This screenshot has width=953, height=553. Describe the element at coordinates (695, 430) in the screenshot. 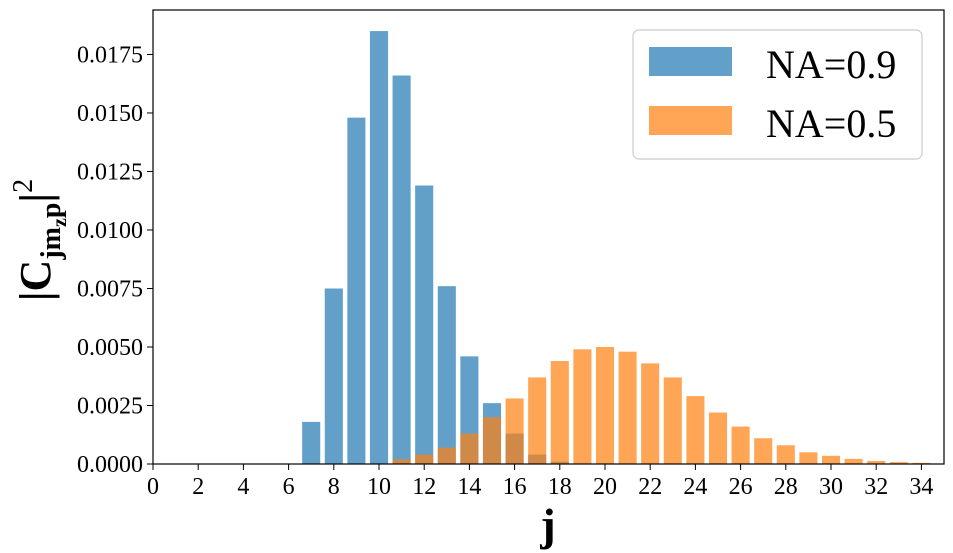

I see `bar-na-0.5-j24` at that location.